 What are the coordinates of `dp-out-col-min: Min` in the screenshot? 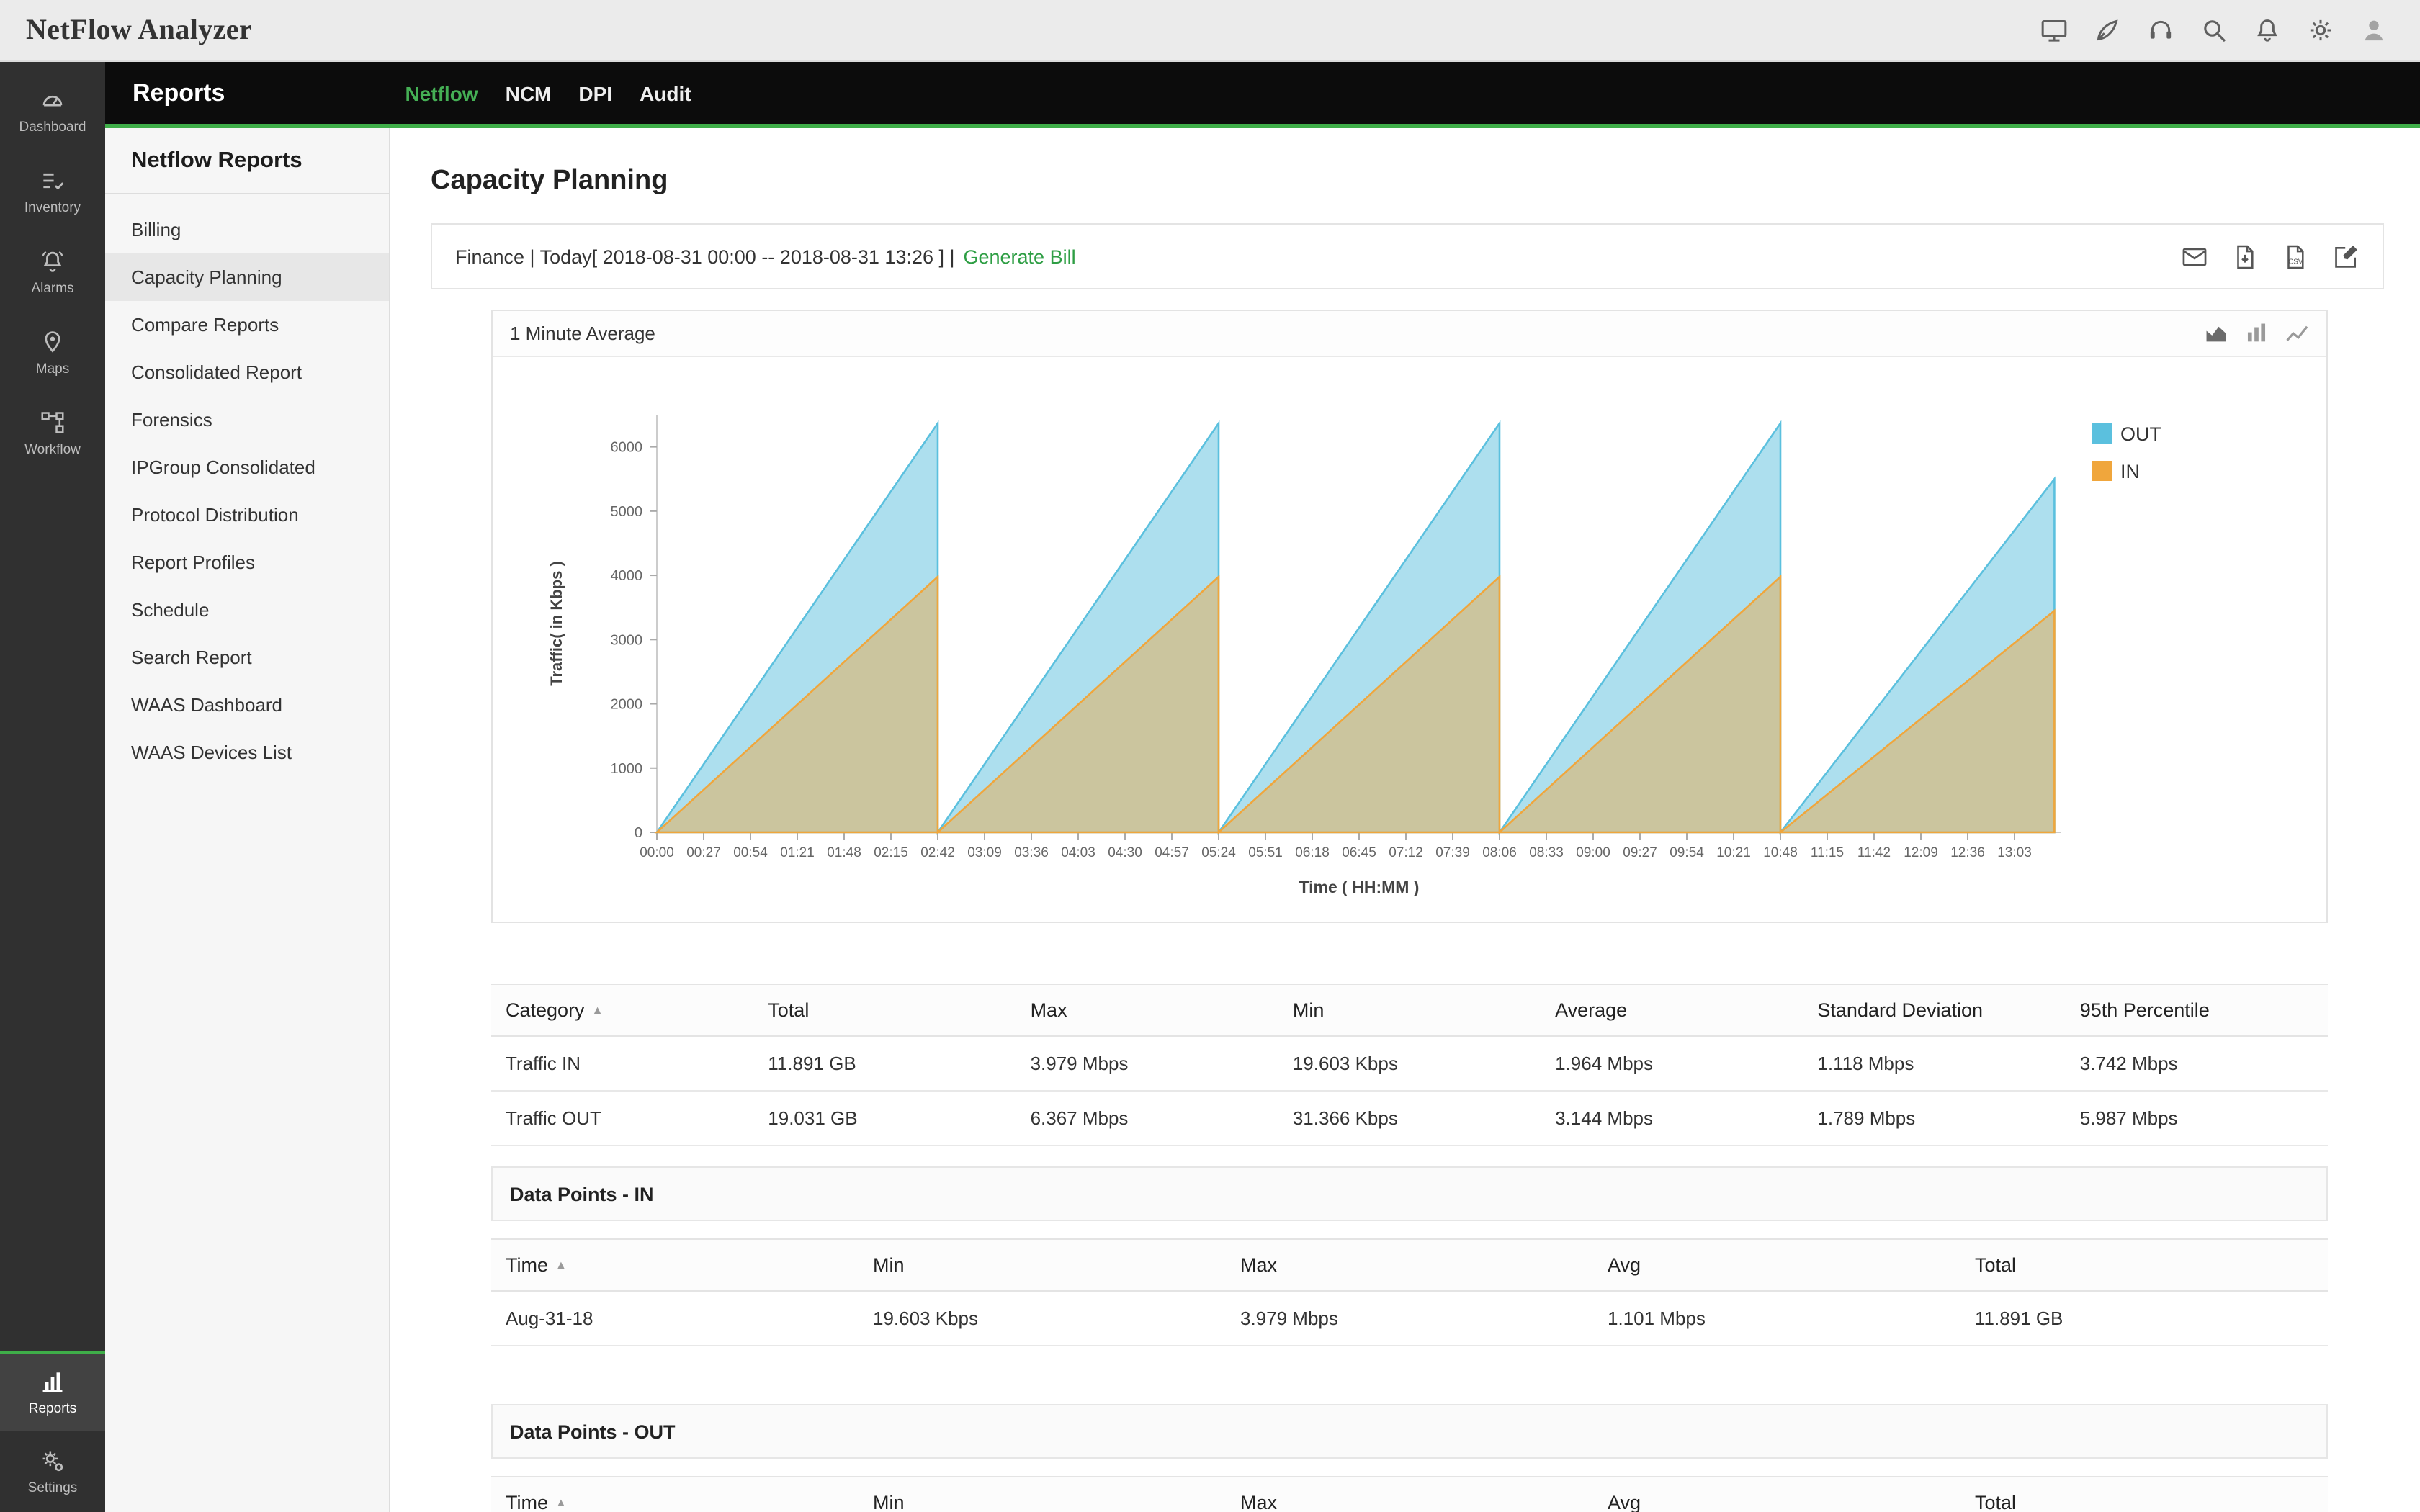 It's located at (1042, 1494).